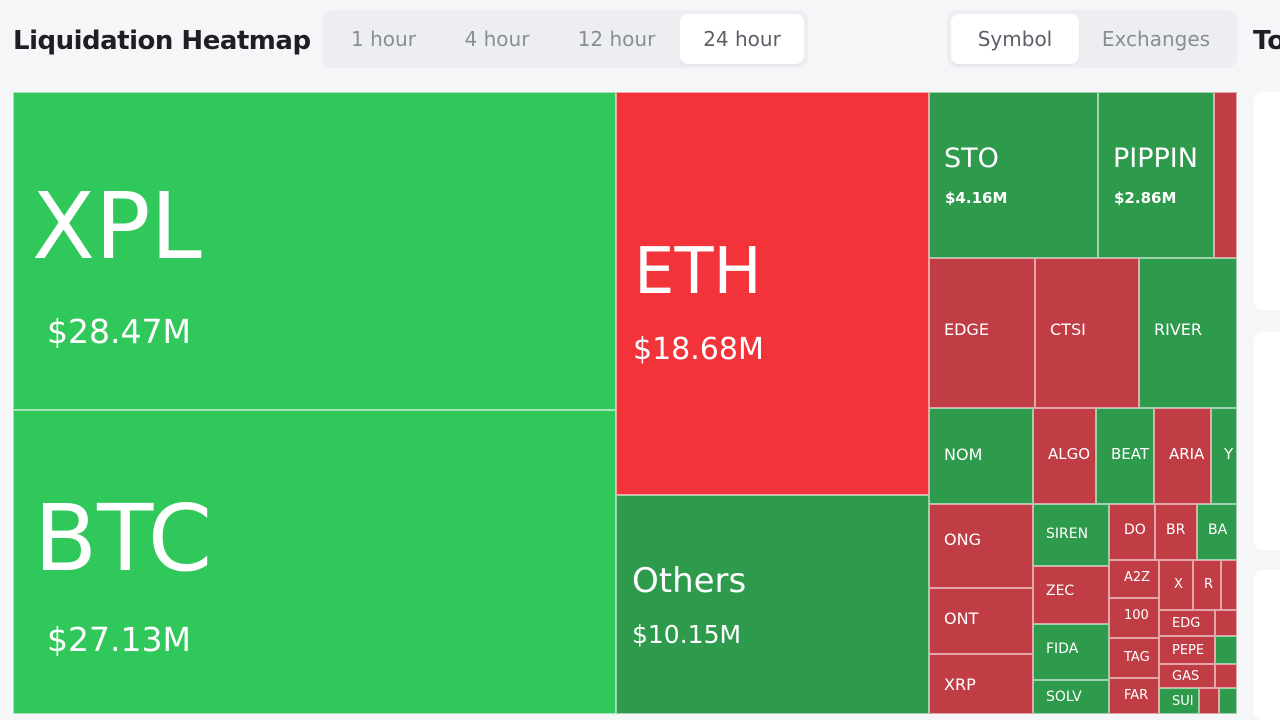 This screenshot has height=720, width=1280. What do you see at coordinates (962, 539) in the screenshot?
I see `tile-symbol: ONG` at bounding box center [962, 539].